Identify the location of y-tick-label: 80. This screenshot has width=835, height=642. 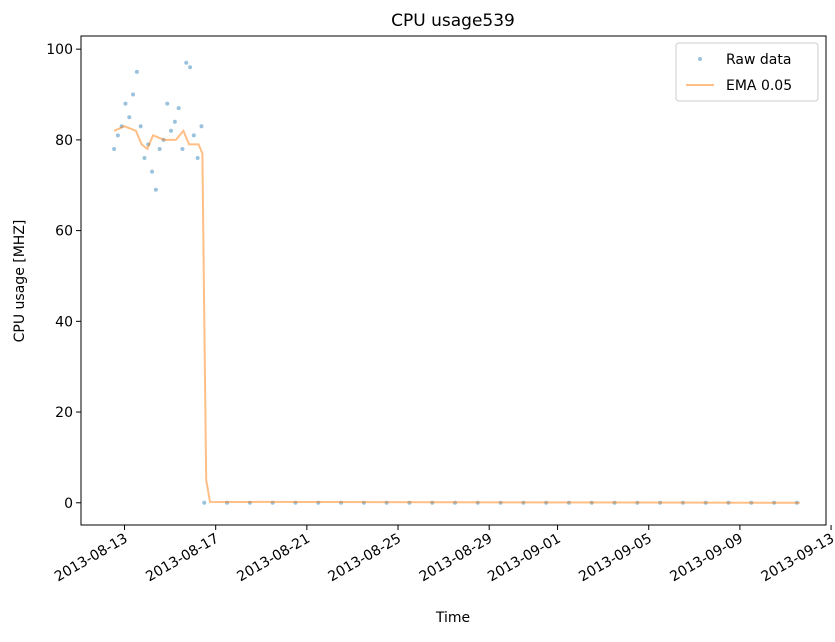
(64, 141).